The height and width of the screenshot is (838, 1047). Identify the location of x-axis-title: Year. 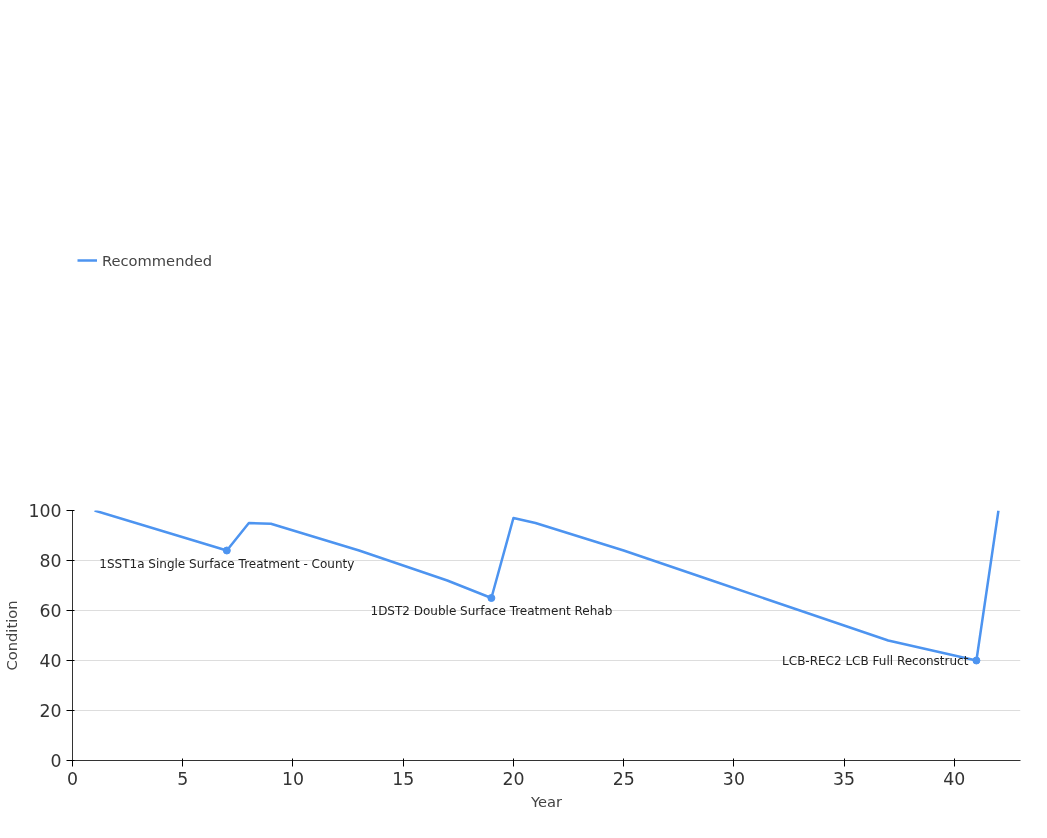
(546, 801).